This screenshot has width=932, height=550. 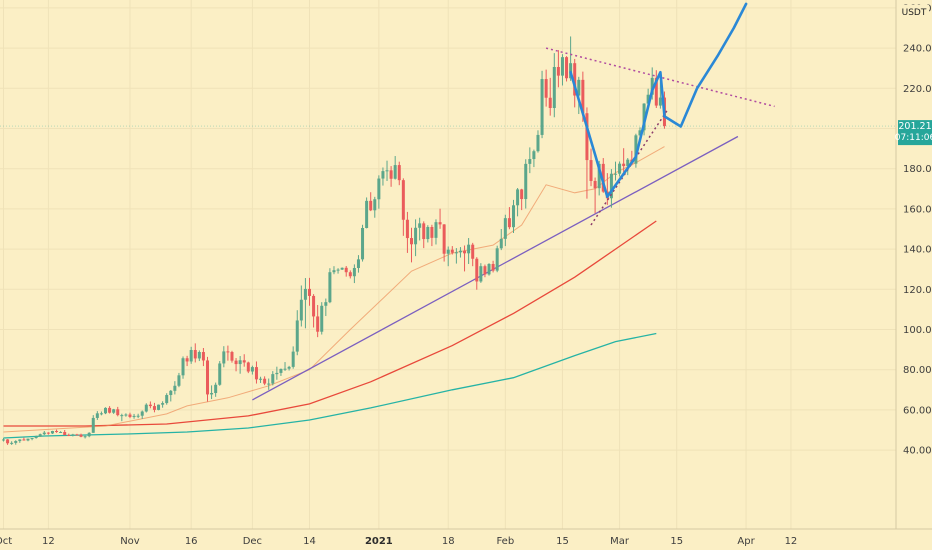 I want to click on currency-label: USDT, so click(x=914, y=13).